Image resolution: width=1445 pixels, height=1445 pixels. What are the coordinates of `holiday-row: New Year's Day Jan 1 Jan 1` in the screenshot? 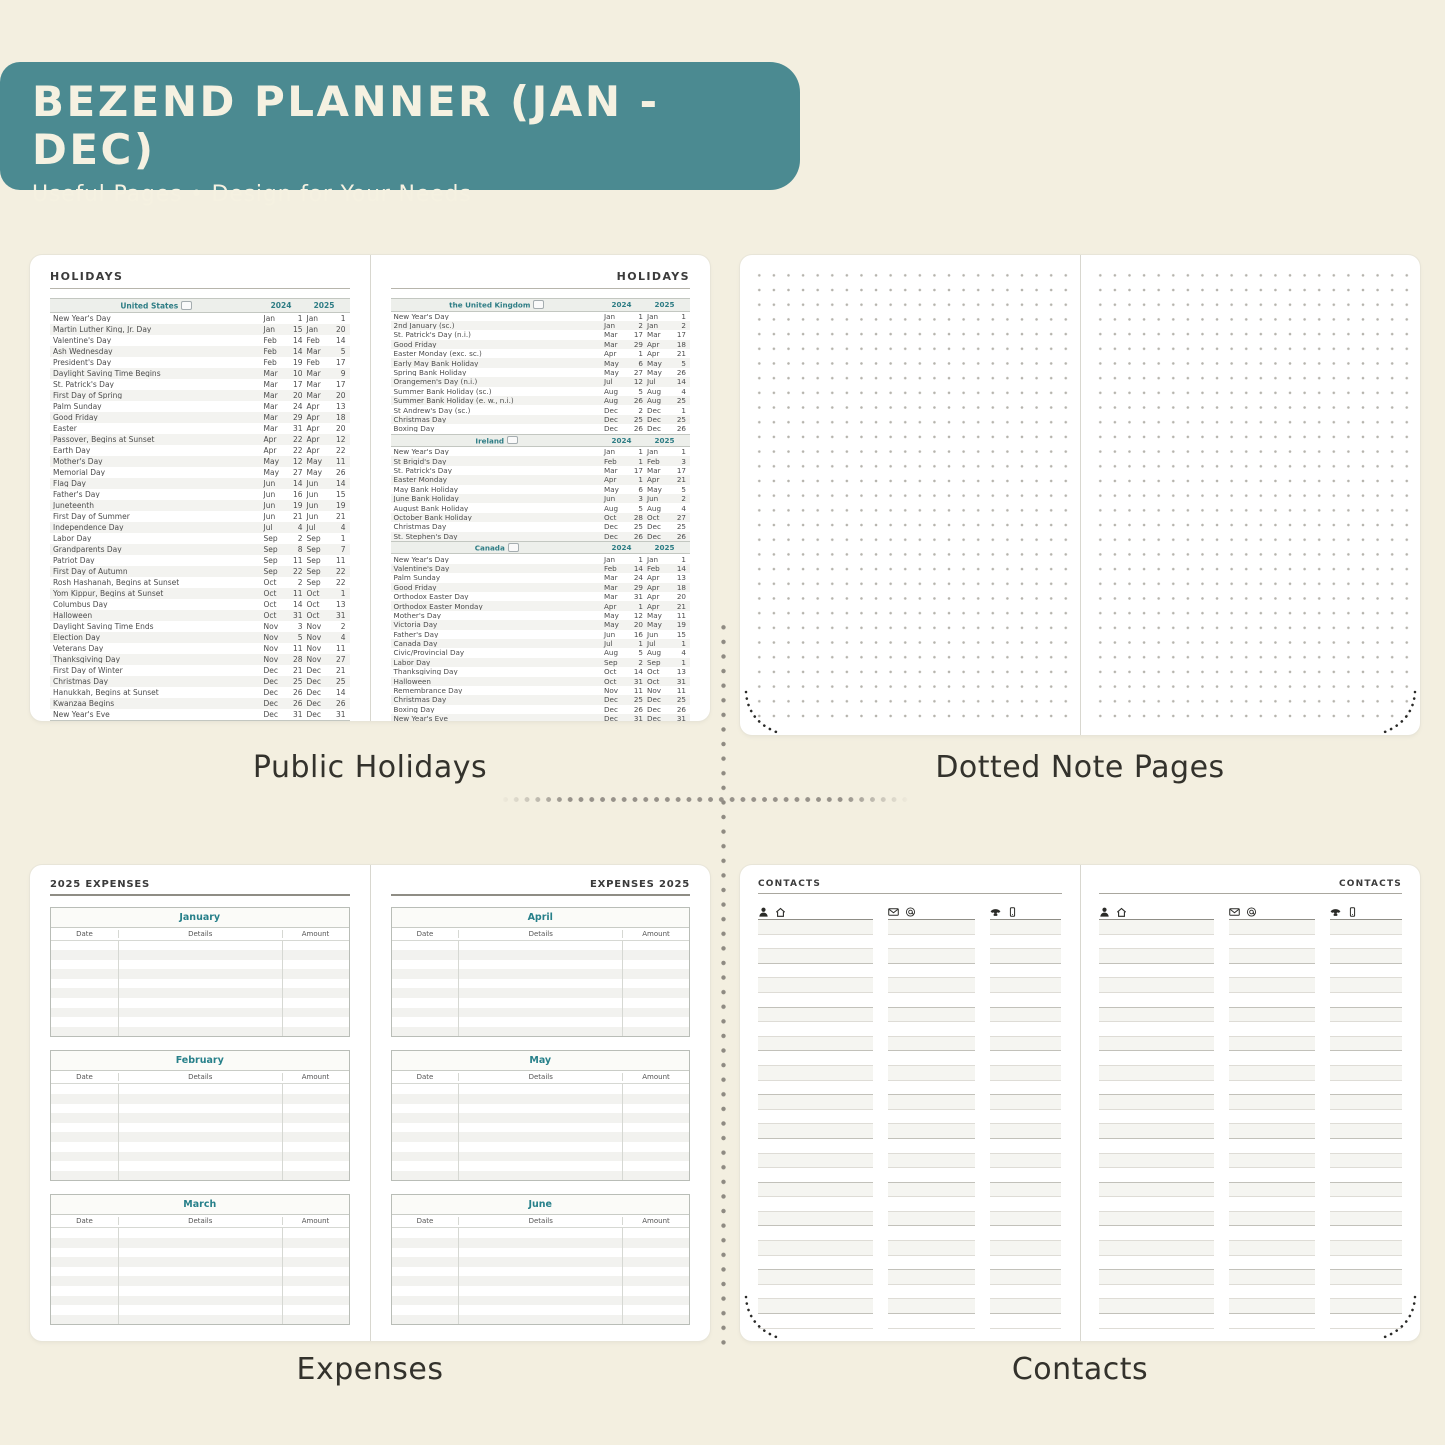 It's located at (541, 558).